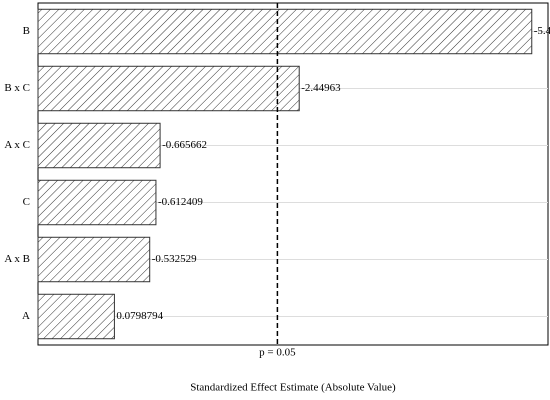 This screenshot has height=400, width=550. I want to click on value-label: -5.4318, so click(542, 31).